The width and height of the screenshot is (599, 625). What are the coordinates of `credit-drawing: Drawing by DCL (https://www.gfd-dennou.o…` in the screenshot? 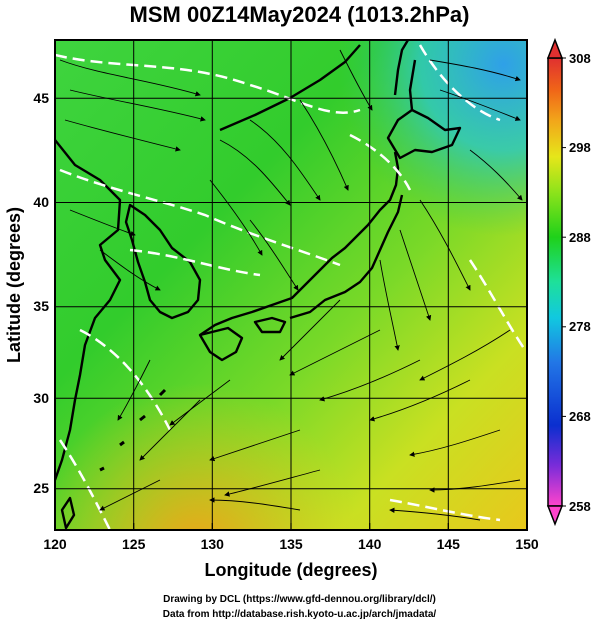 It's located at (299, 599).